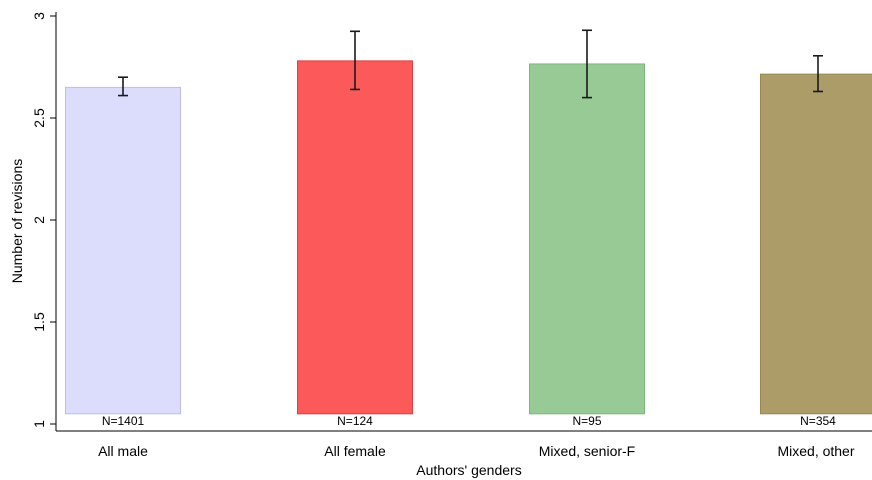 Image resolution: width=872 pixels, height=480 pixels. Describe the element at coordinates (816, 244) in the screenshot. I see `bar-mixed-other` at that location.